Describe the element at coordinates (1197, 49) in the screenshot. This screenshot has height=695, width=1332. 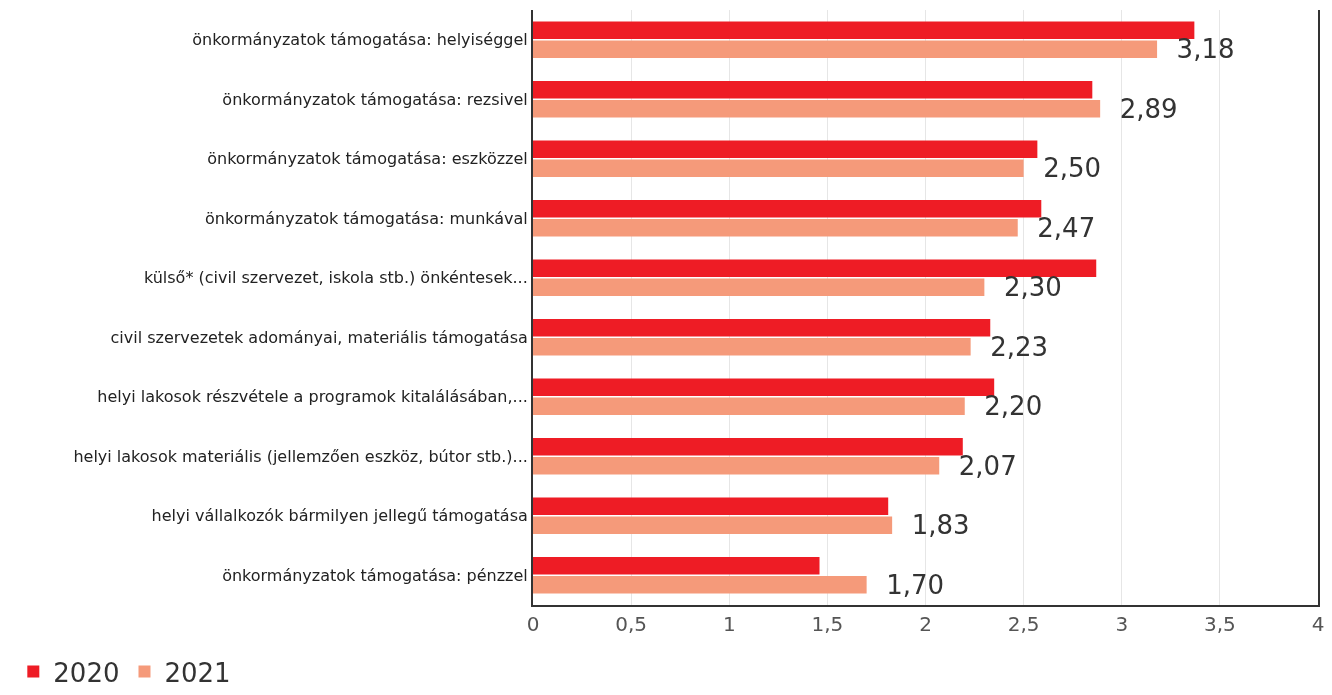
I see `data-label: 3,18` at that location.